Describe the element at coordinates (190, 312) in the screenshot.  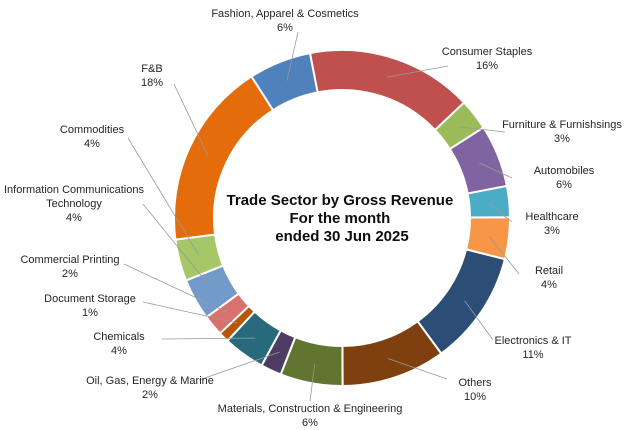
I see `leader-line-document-storage` at that location.